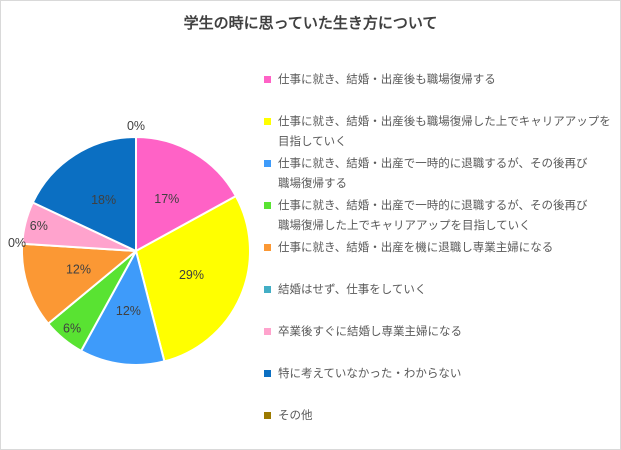  What do you see at coordinates (441, 385) in the screenshot?
I see `legend-item-7: 特に考えていなかった・わからない` at bounding box center [441, 385].